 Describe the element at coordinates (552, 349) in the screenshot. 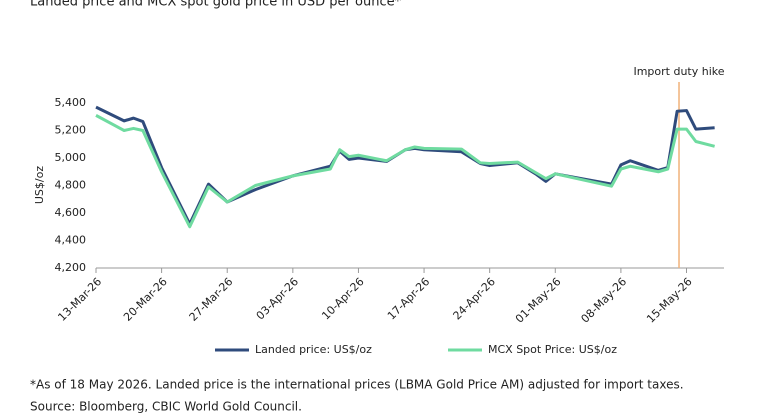

I see `legend-label: MCX Spot Price: US$/oz` at that location.